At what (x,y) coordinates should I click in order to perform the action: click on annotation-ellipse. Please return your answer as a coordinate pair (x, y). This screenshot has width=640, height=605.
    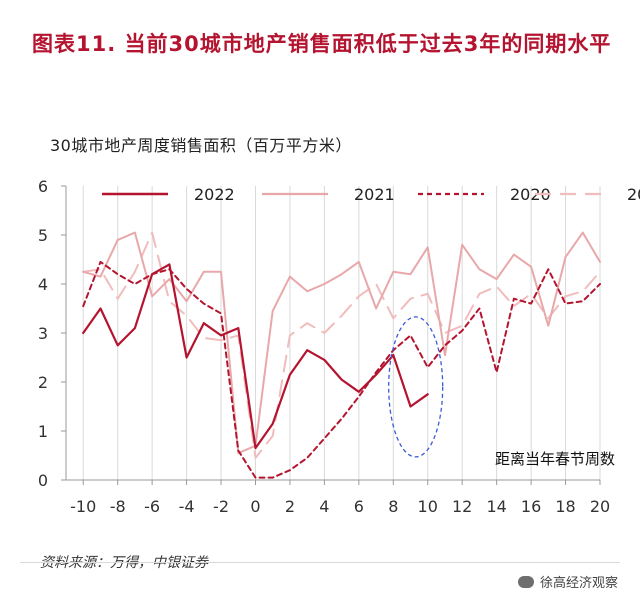
    Looking at the image, I should click on (416, 387).